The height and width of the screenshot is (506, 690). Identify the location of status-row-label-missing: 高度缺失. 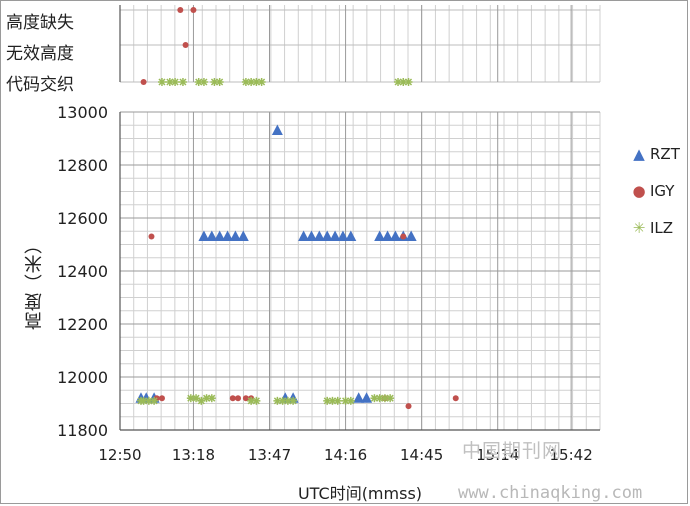
(40, 23).